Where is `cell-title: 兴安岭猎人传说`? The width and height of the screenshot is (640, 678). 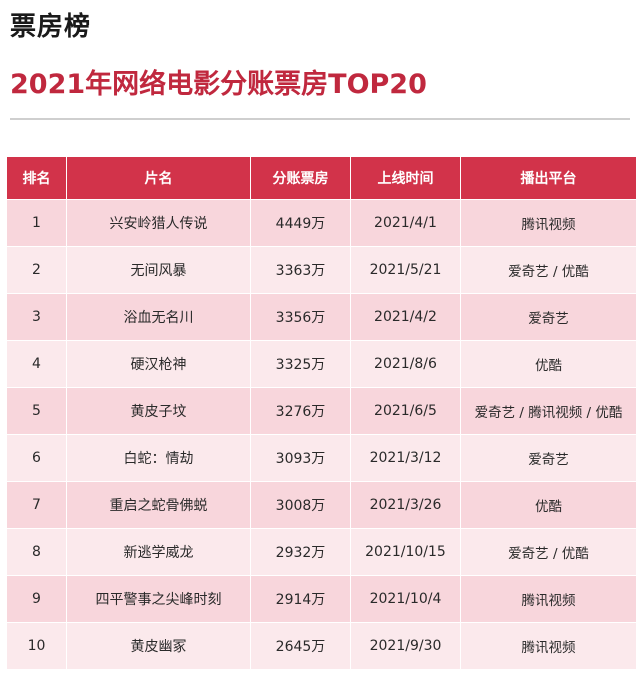 cell-title: 兴安岭猎人传说 is located at coordinates (158, 223).